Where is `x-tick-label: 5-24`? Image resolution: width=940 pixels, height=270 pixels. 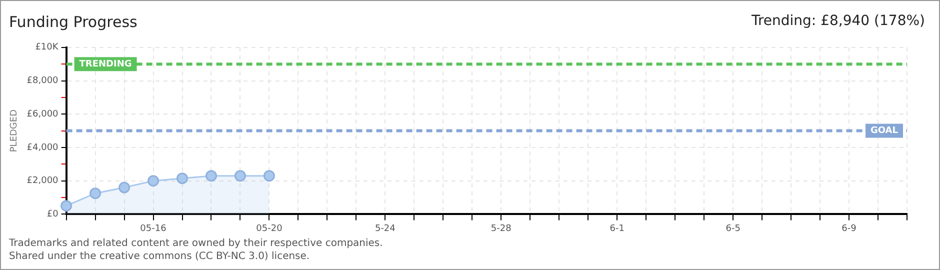 x-tick-label: 5-24 is located at coordinates (385, 229).